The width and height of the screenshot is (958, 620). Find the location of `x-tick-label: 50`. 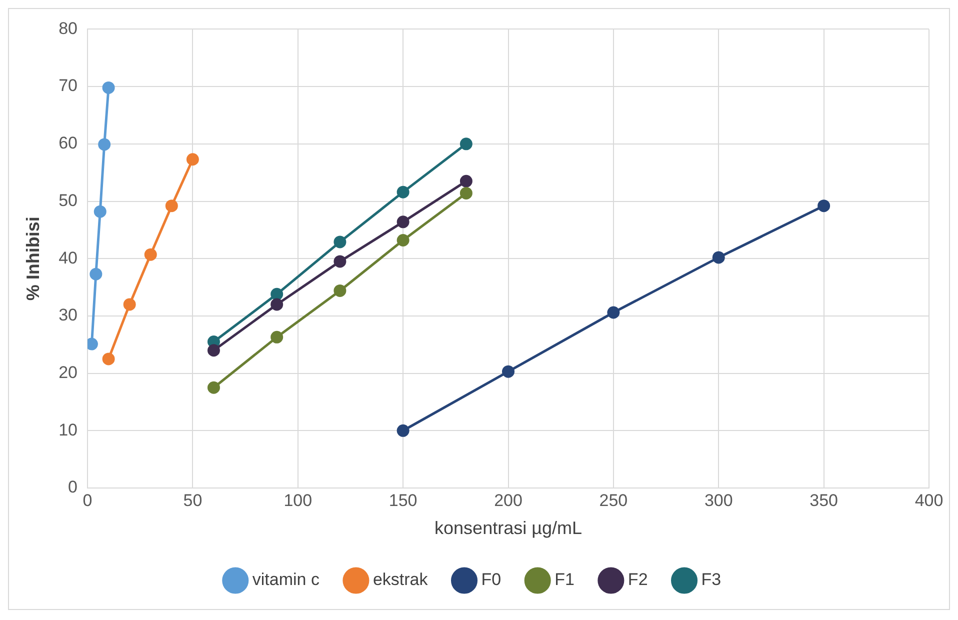

x-tick-label: 50 is located at coordinates (192, 500).